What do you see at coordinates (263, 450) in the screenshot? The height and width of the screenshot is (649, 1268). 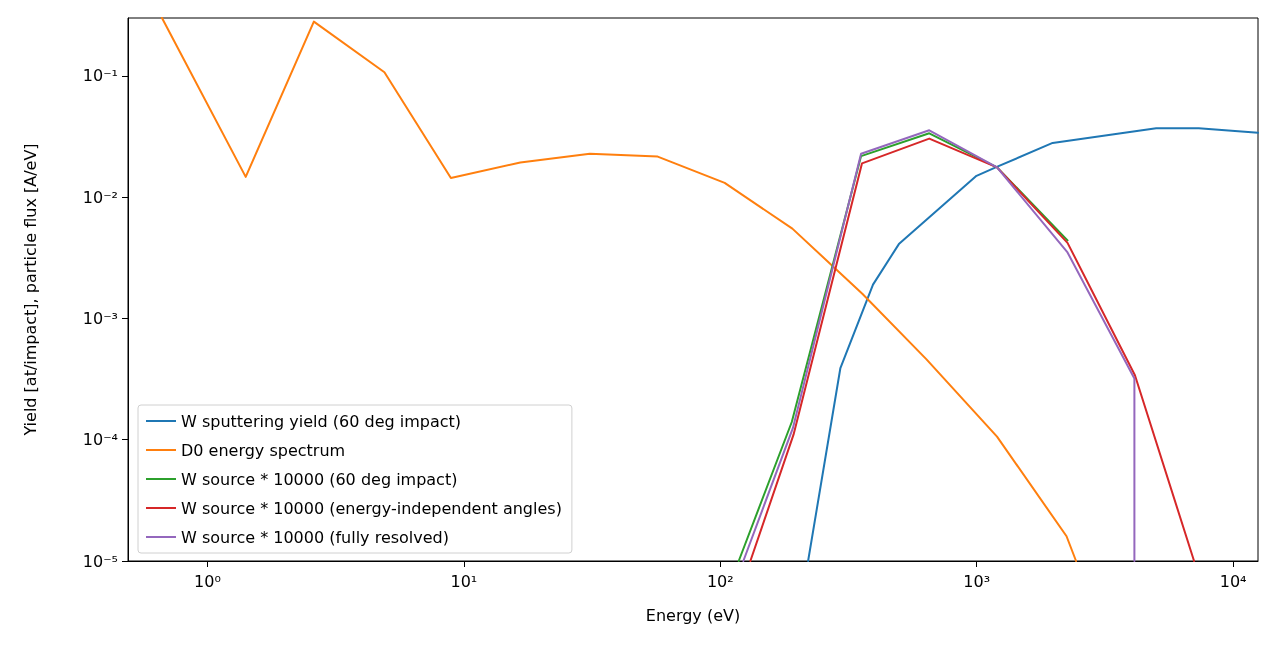 I see `legend-label: D0 energy spectrum` at bounding box center [263, 450].